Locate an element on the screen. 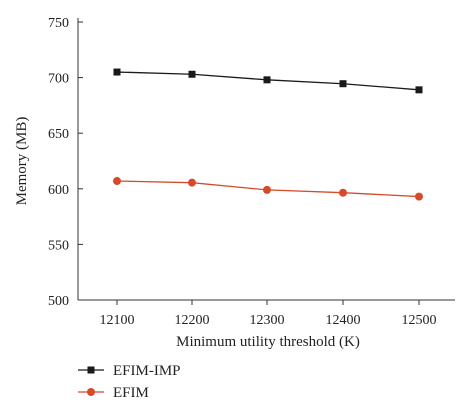 The width and height of the screenshot is (474, 411). chart-legend: EFIM-IMP EFIM is located at coordinates (129, 382).